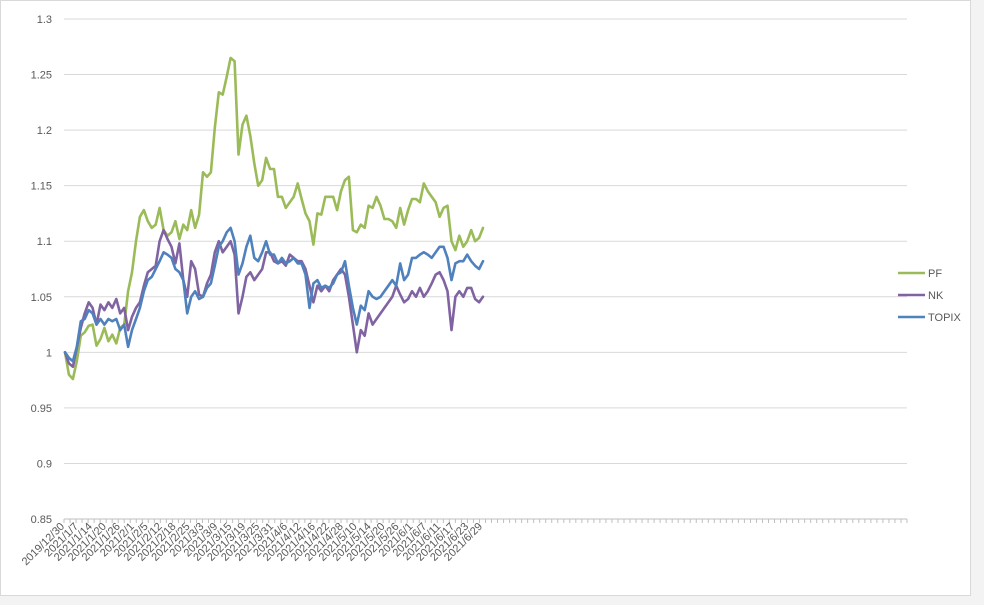 The height and width of the screenshot is (605, 984). I want to click on y-tick-label: 1.2, so click(44, 131).